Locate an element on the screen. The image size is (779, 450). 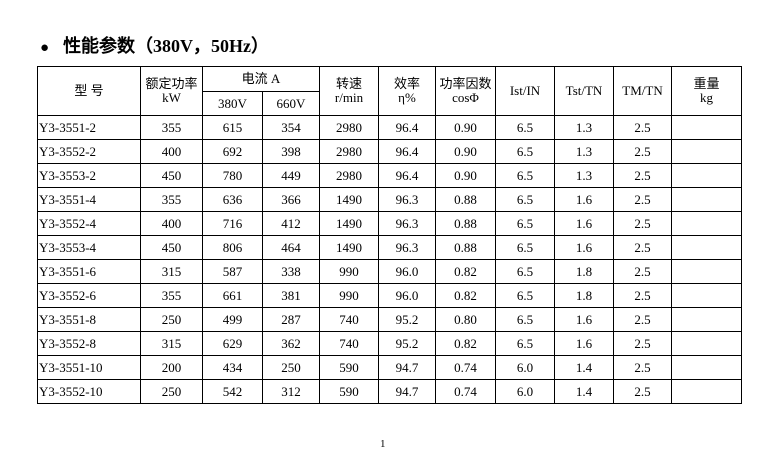
value-cell: 200 is located at coordinates (171, 367).